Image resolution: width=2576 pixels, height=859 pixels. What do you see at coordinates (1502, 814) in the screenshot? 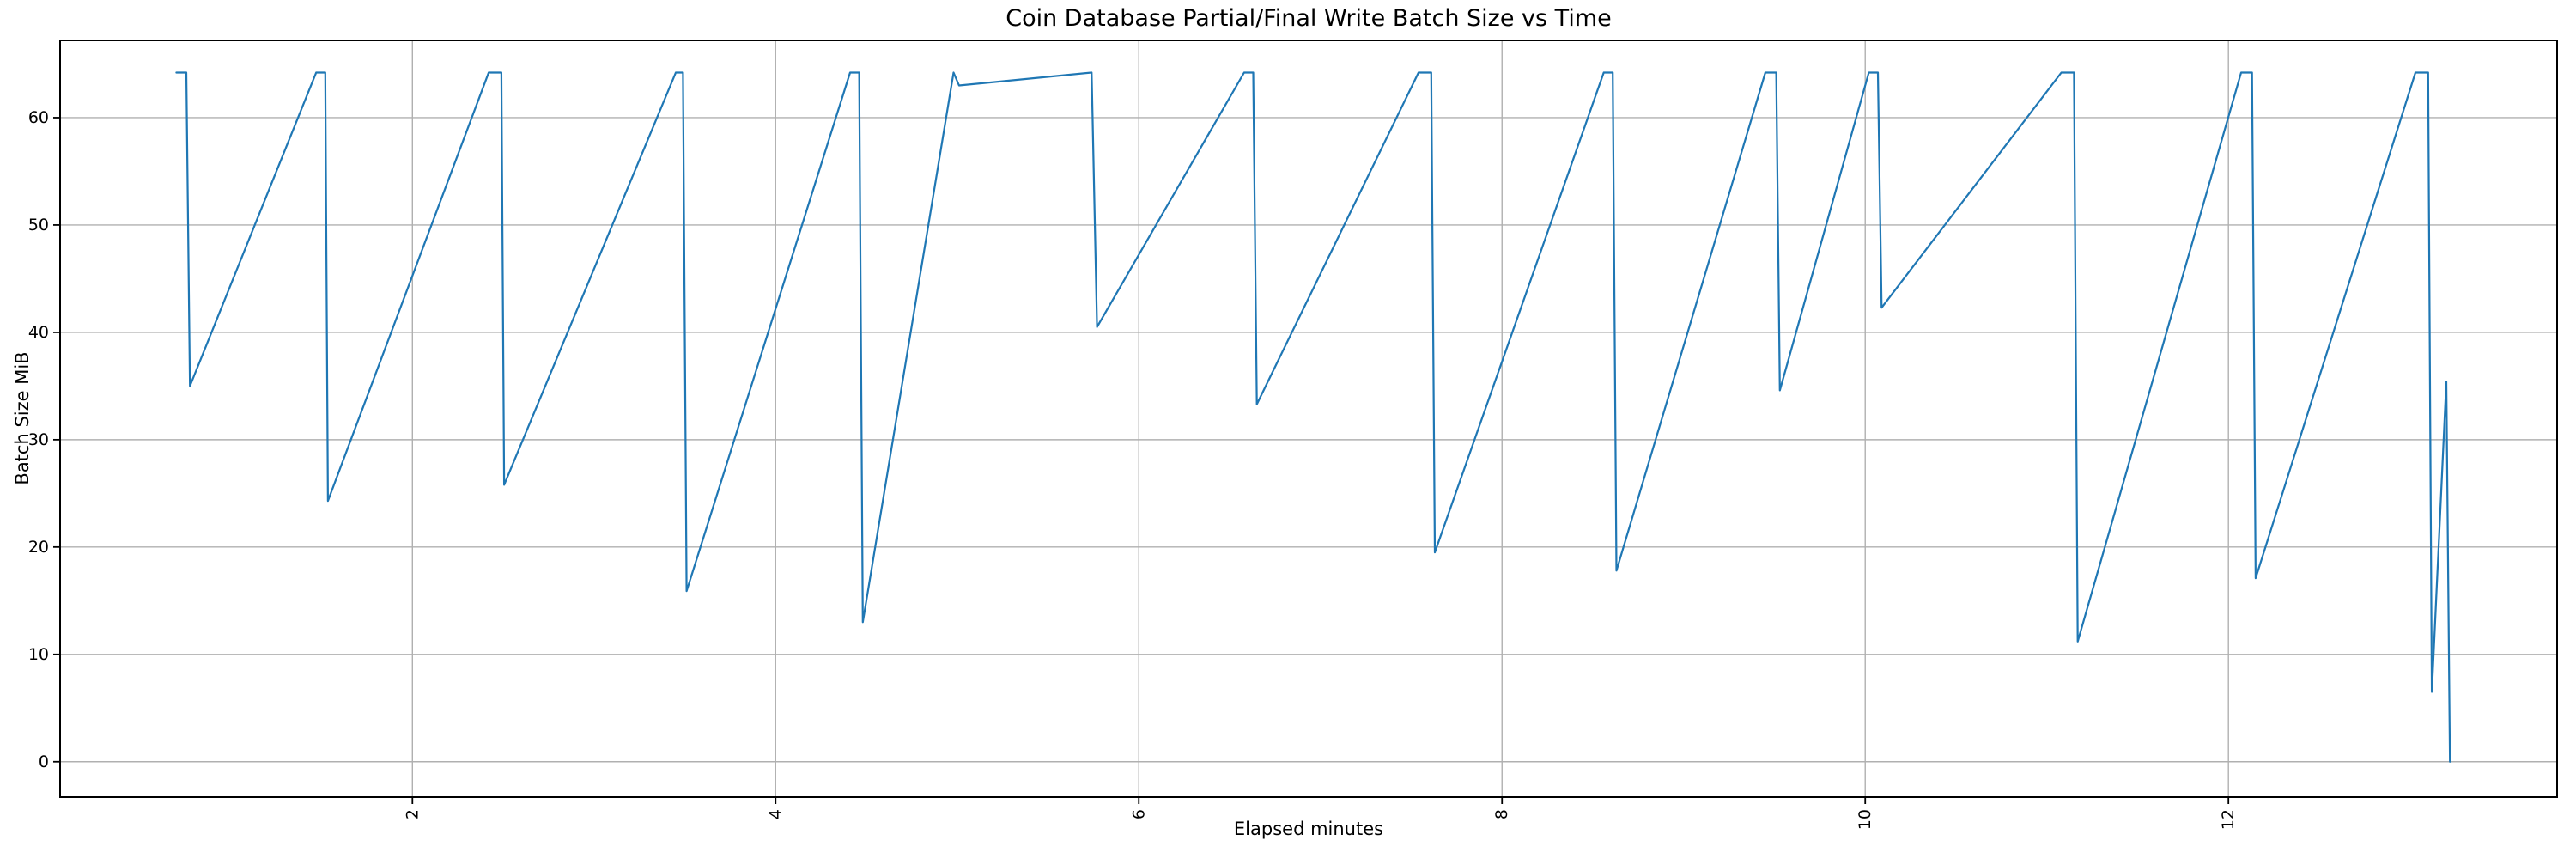
I see `svg-text: 8` at bounding box center [1502, 814].